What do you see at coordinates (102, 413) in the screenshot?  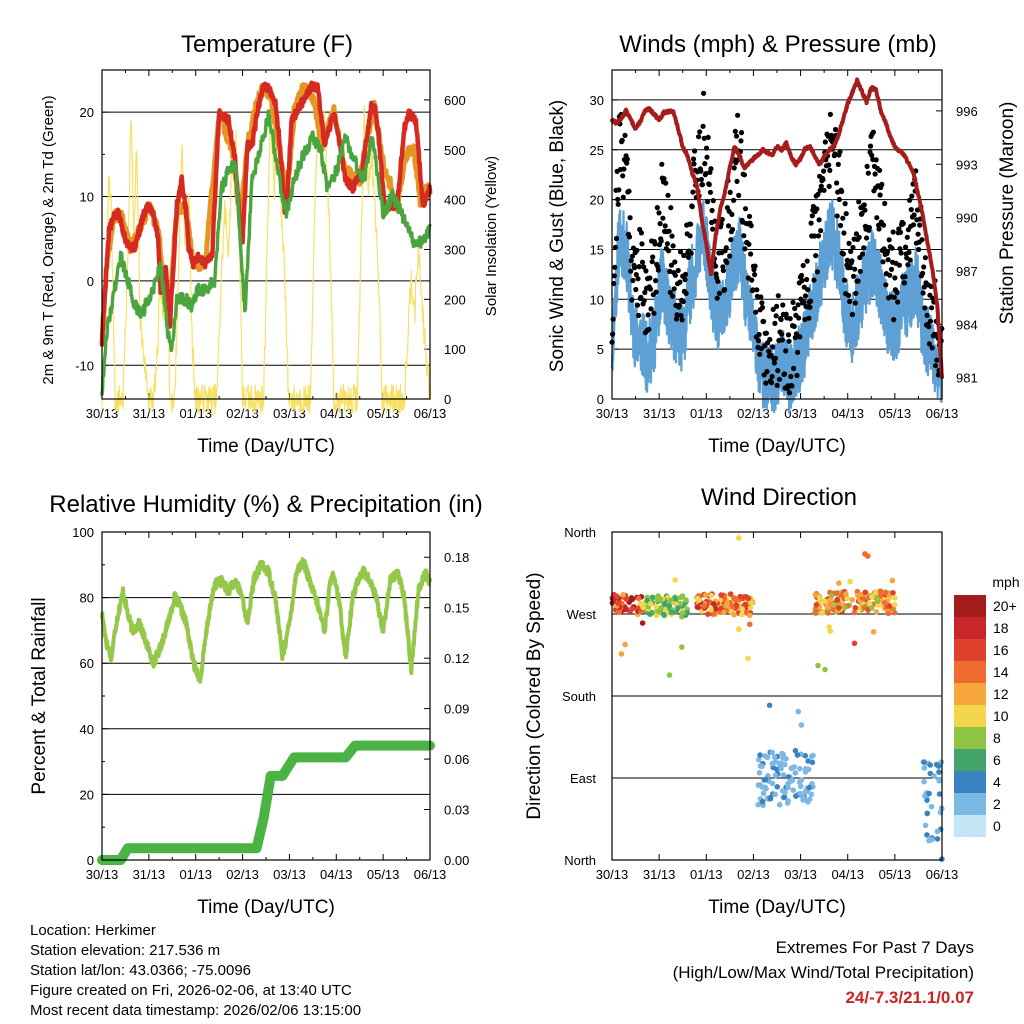 I see `x-tick-label: 30/13` at bounding box center [102, 413].